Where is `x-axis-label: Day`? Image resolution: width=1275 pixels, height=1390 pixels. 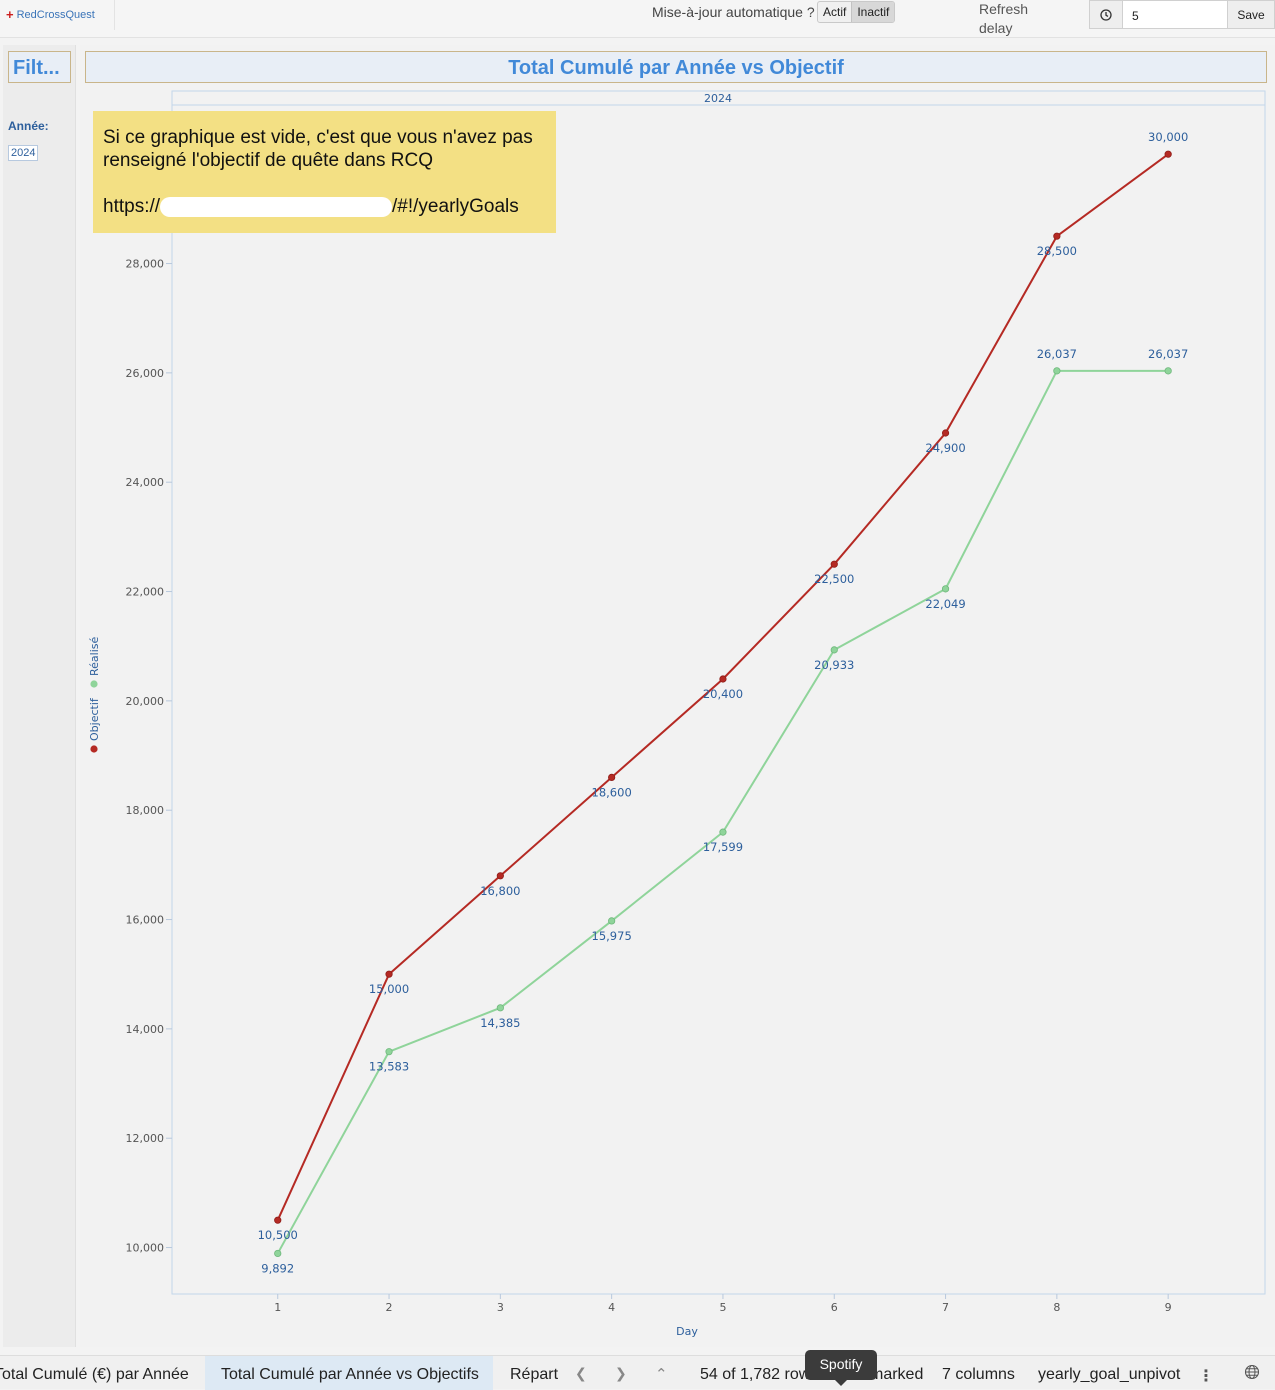 x-axis-label: Day is located at coordinates (687, 1331).